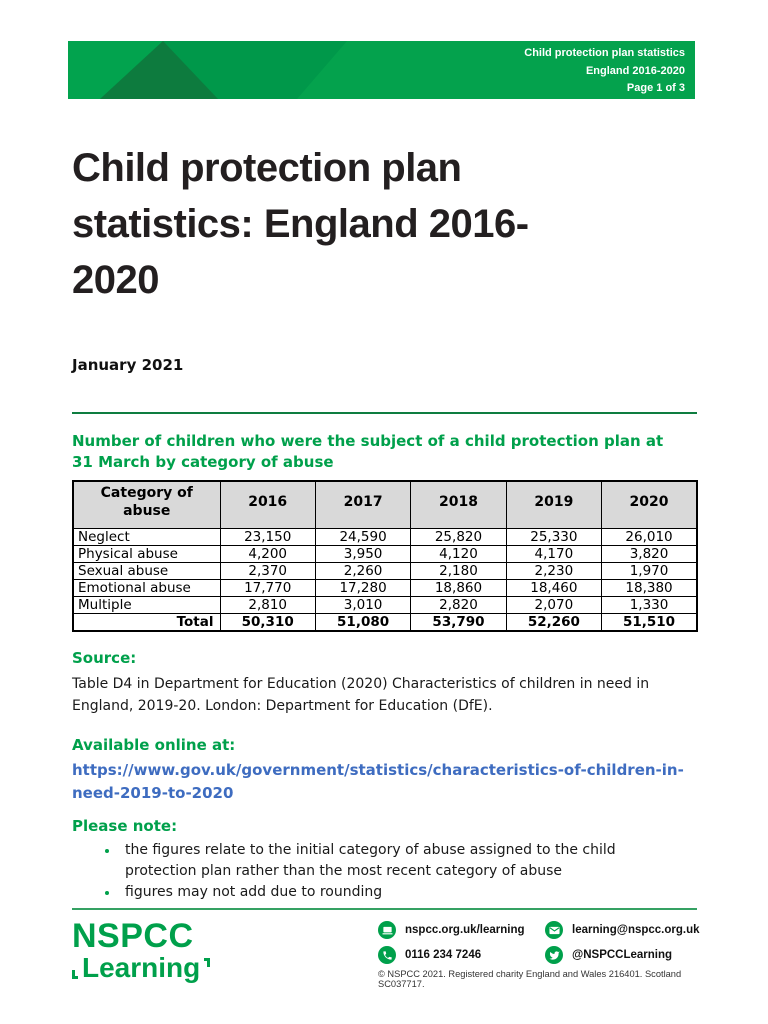 The width and height of the screenshot is (768, 1024). I want to click on value-cell: 2,810, so click(267, 605).